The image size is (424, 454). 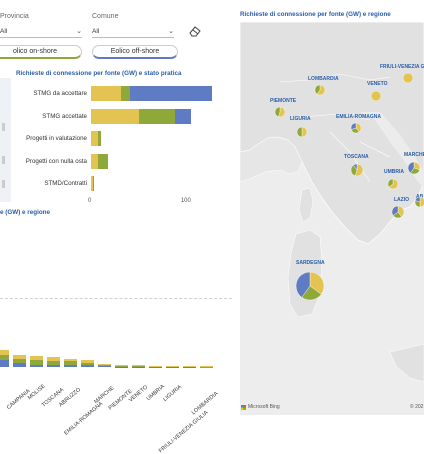 What do you see at coordinates (323, 79) in the screenshot?
I see `map-region-label: LOMBARDIA` at bounding box center [323, 79].